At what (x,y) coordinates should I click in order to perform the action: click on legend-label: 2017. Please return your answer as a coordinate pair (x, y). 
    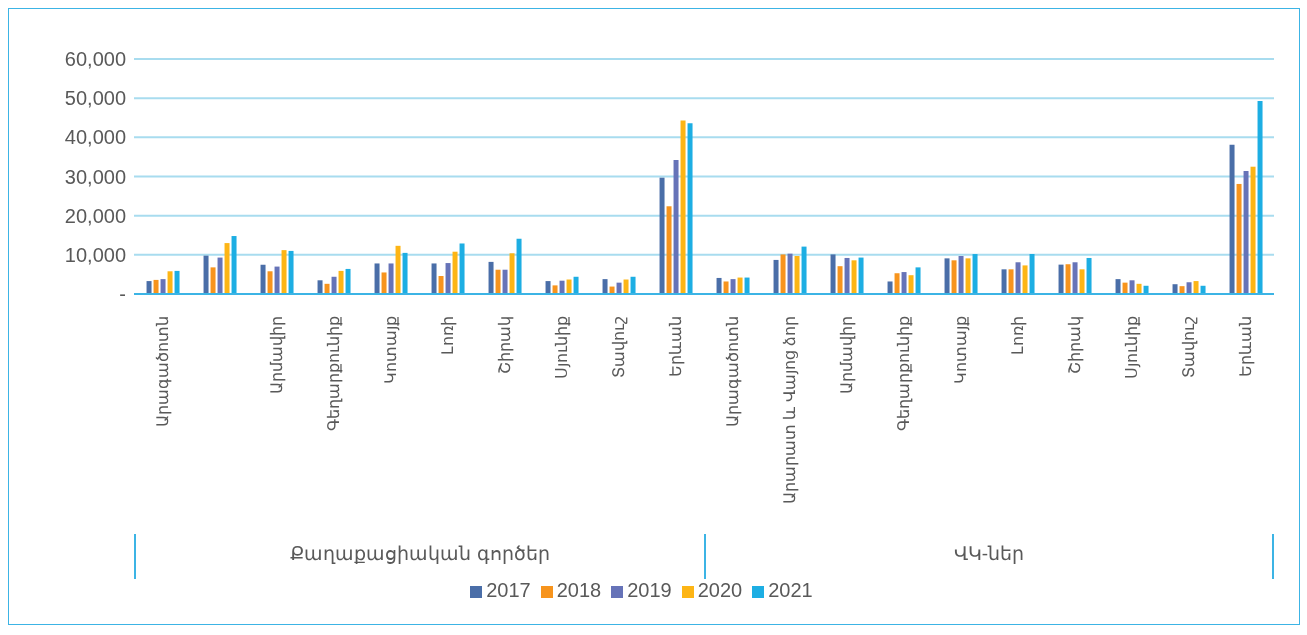
    Looking at the image, I should click on (508, 590).